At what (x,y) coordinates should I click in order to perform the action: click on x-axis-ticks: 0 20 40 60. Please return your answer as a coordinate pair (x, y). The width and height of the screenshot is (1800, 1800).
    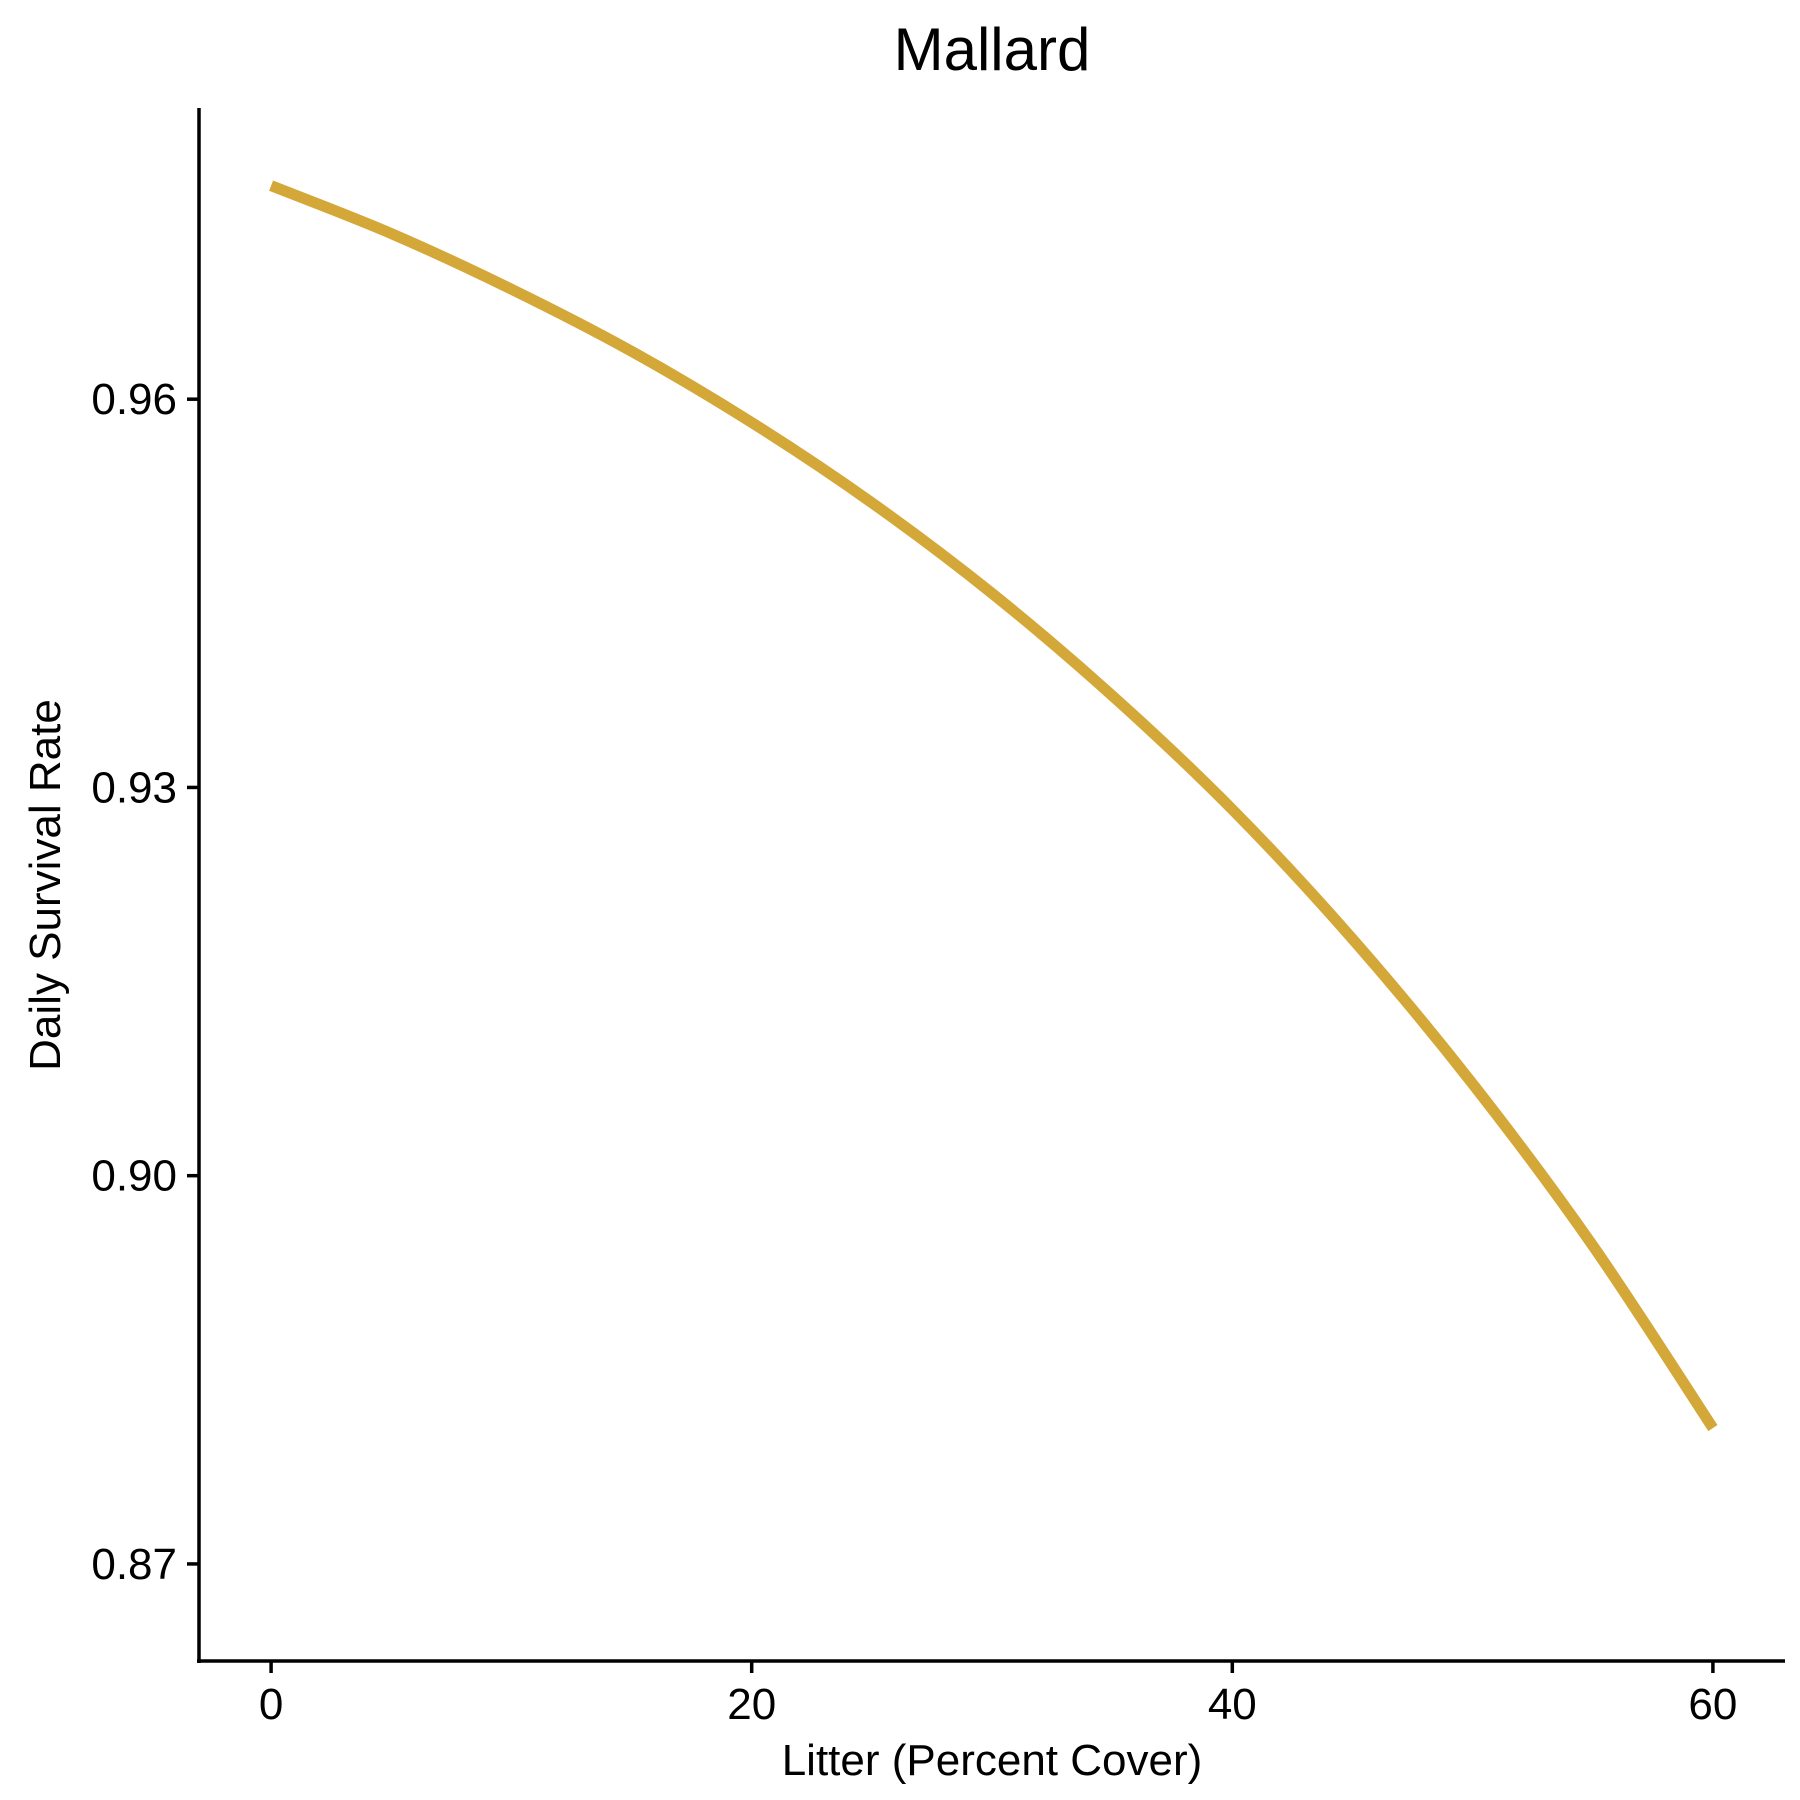
    Looking at the image, I should click on (998, 1695).